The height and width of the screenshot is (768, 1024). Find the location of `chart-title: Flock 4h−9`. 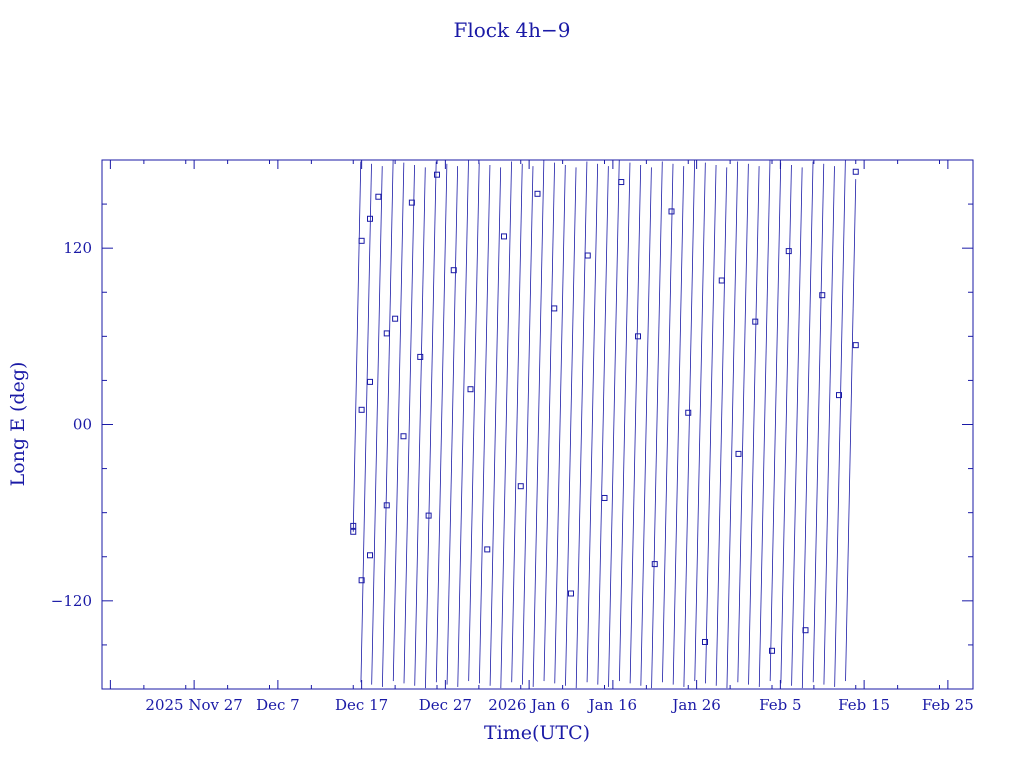

chart-title: Flock 4h−9 is located at coordinates (511, 30).